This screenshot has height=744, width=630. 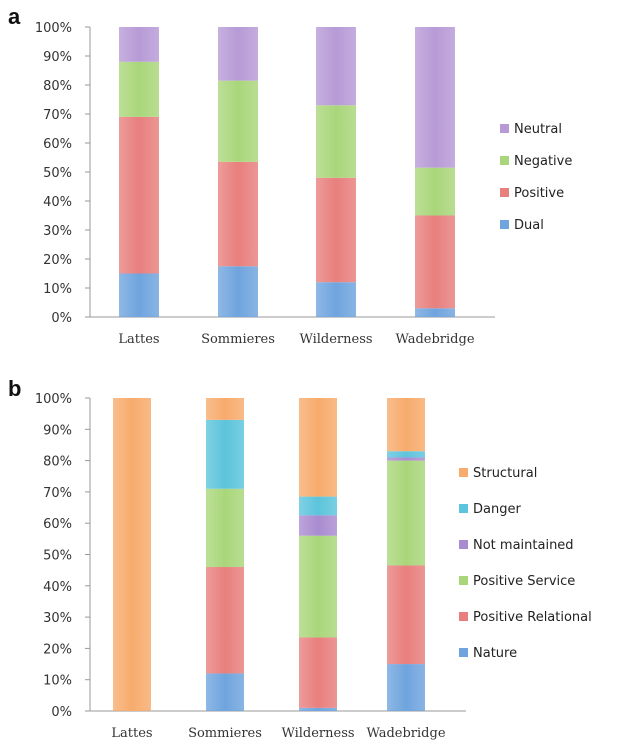 I want to click on bar-segment-wadebridge-danger, so click(x=406, y=454).